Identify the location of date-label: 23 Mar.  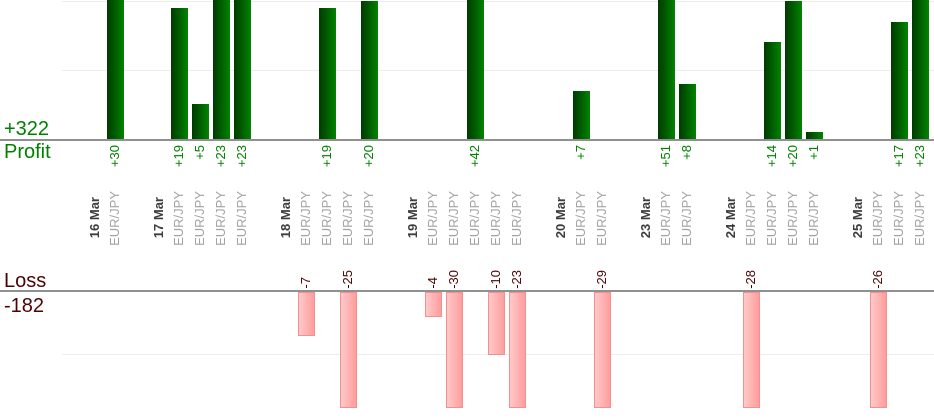
(645, 218).